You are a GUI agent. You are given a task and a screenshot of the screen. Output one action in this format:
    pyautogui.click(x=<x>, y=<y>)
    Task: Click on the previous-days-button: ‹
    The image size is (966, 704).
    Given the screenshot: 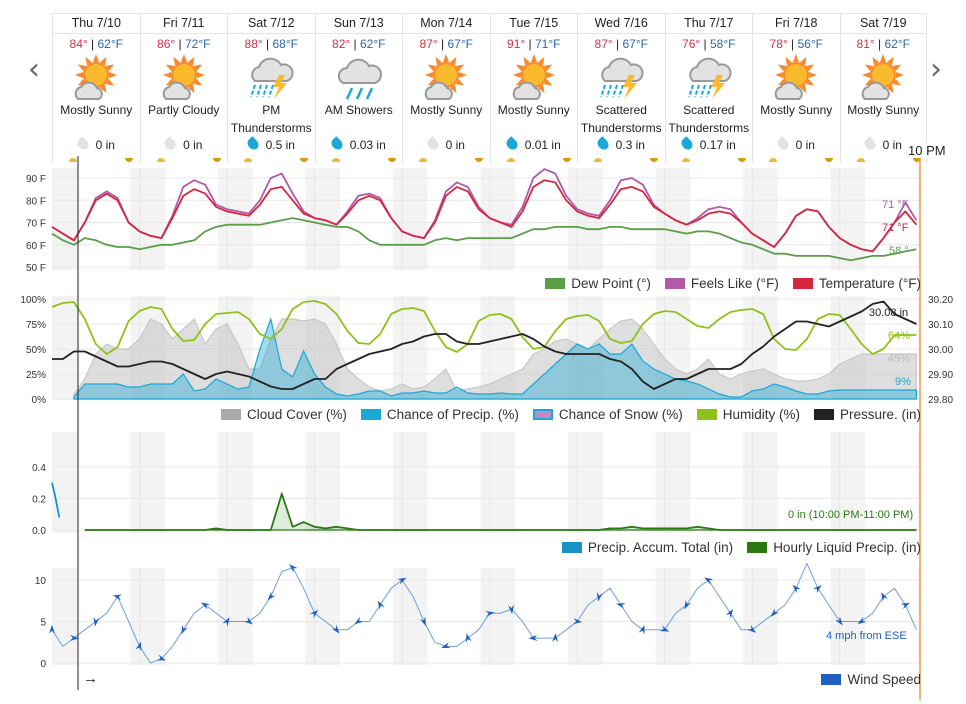 What is the action you would take?
    pyautogui.click(x=34, y=69)
    